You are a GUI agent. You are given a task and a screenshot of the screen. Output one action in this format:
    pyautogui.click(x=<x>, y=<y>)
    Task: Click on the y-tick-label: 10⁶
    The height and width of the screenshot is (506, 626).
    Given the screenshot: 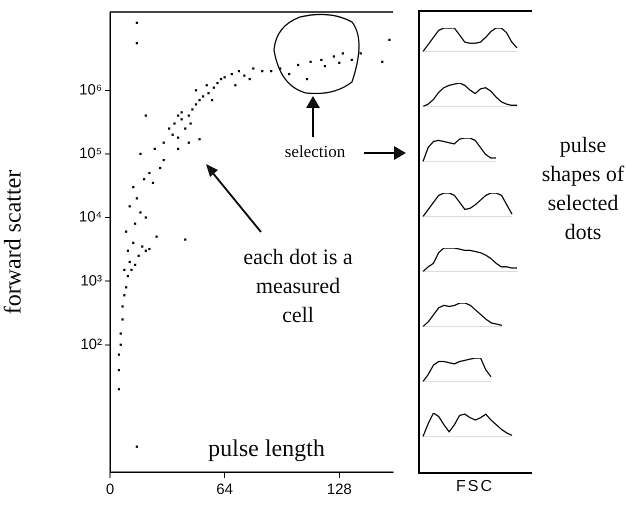 What is the action you would take?
    pyautogui.click(x=90, y=89)
    